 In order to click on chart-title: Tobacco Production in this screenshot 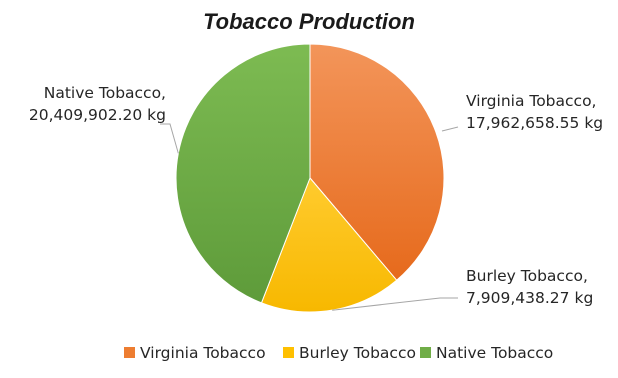, I will do `click(309, 21)`.